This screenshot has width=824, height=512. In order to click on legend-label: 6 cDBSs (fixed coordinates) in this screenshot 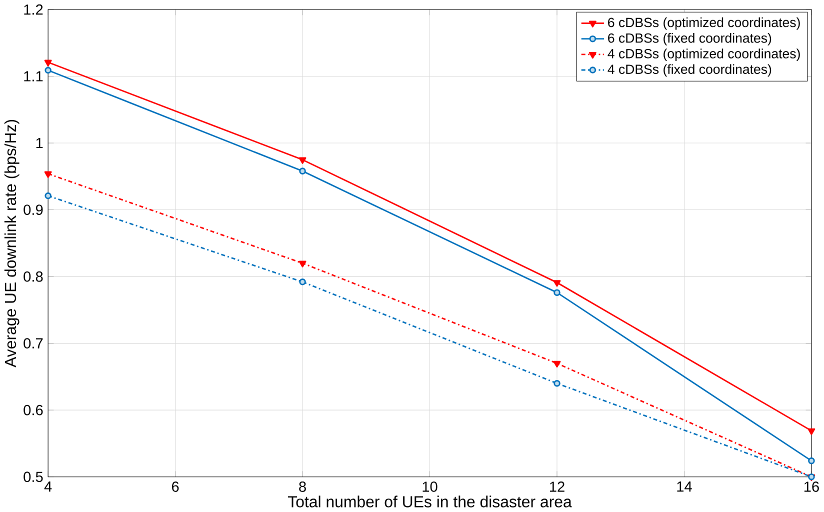, I will do `click(690, 39)`.